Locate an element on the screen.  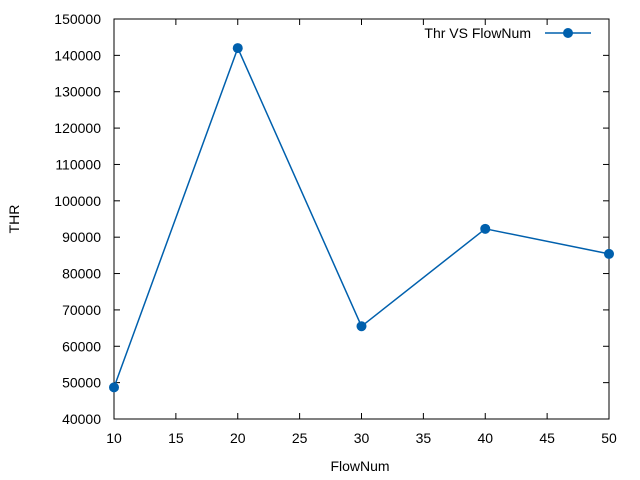
x-tick-label: 45 is located at coordinates (547, 438).